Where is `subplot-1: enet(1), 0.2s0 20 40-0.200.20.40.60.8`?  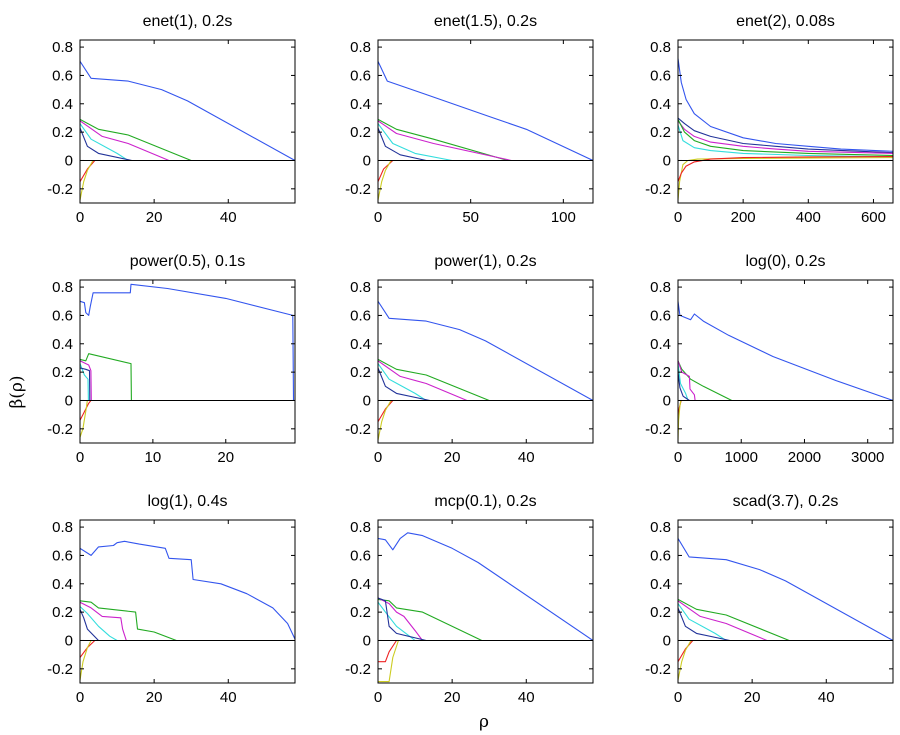
subplot-1: enet(1), 0.2s0 20 40-0.200.20.40.60.8 is located at coordinates (171, 119).